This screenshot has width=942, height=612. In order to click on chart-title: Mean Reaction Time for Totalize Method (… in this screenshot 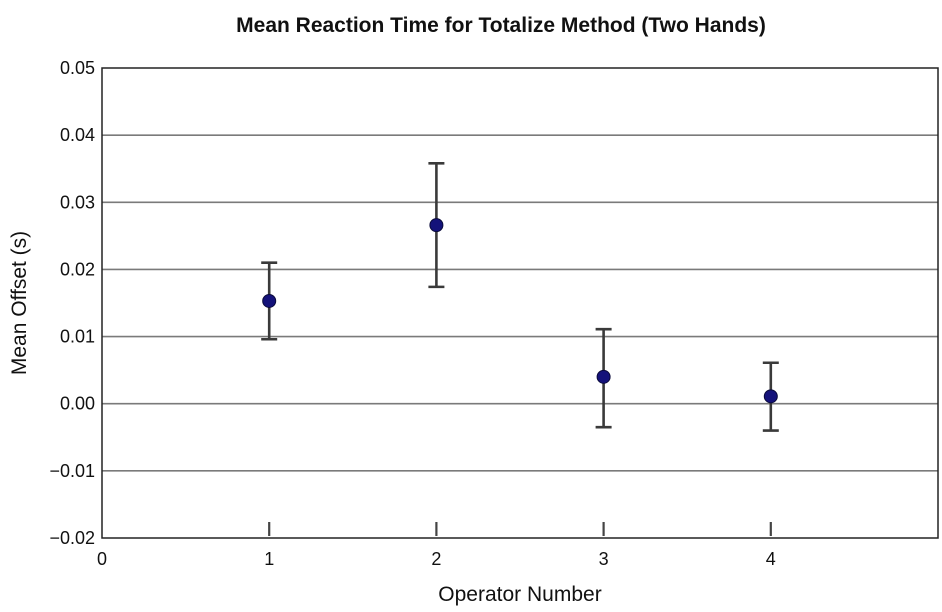, I will do `click(501, 25)`.